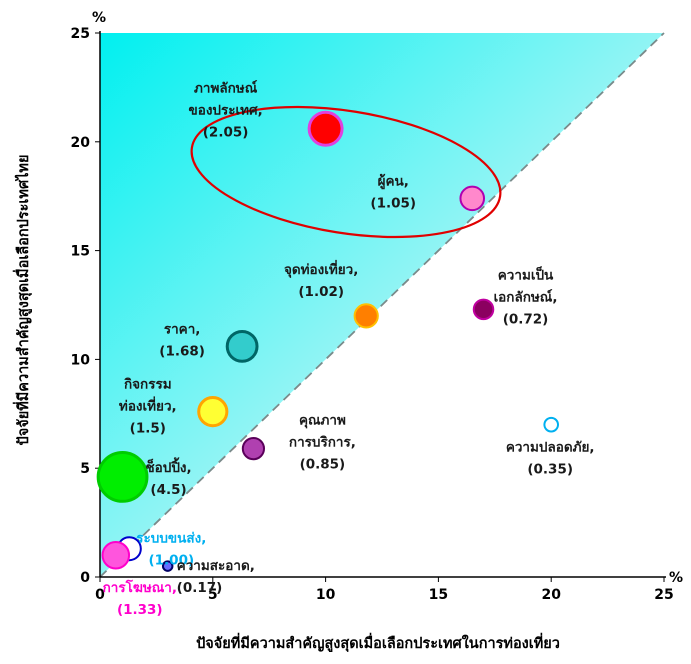 This screenshot has height=664, width=691. What do you see at coordinates (168, 466) in the screenshot?
I see `point-name-label: ช็อปปิ้ง,` at bounding box center [168, 466].